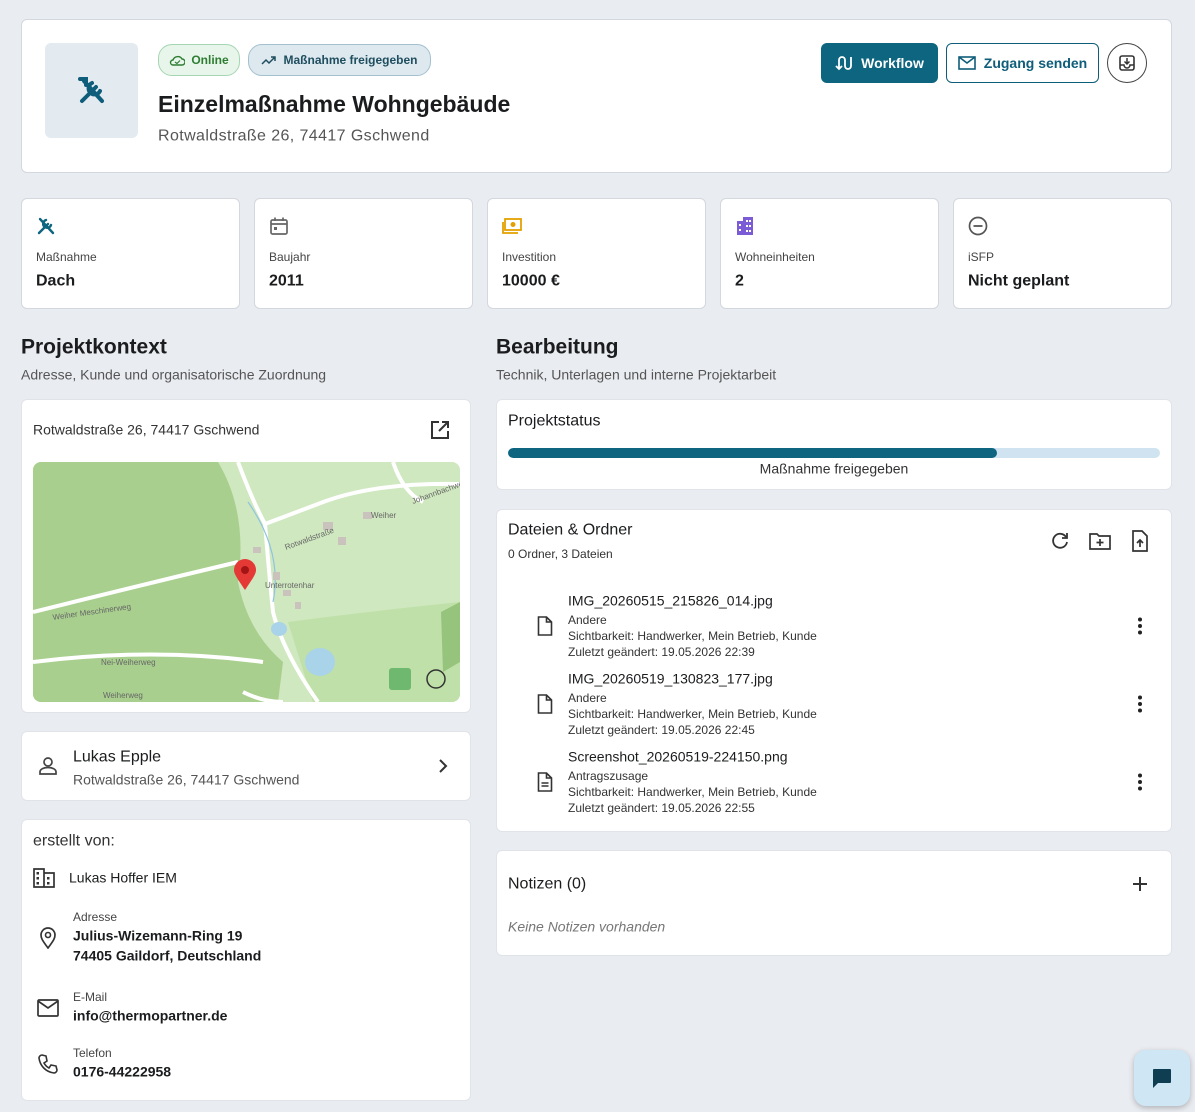  I want to click on customer-address: Rotwaldstraße 26, 74417 Gschwend, so click(186, 779).